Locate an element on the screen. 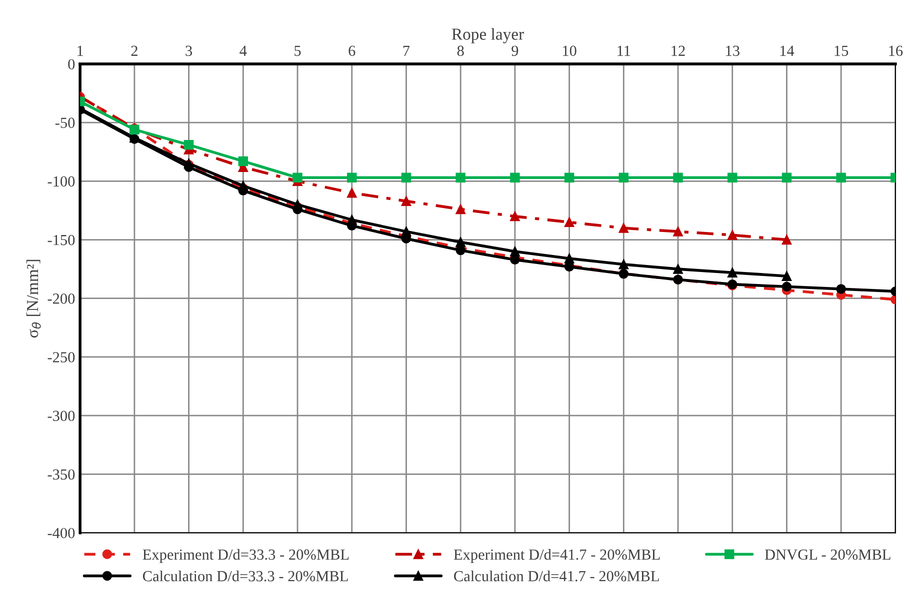  y-tick-label: -300 is located at coordinates (61, 416).